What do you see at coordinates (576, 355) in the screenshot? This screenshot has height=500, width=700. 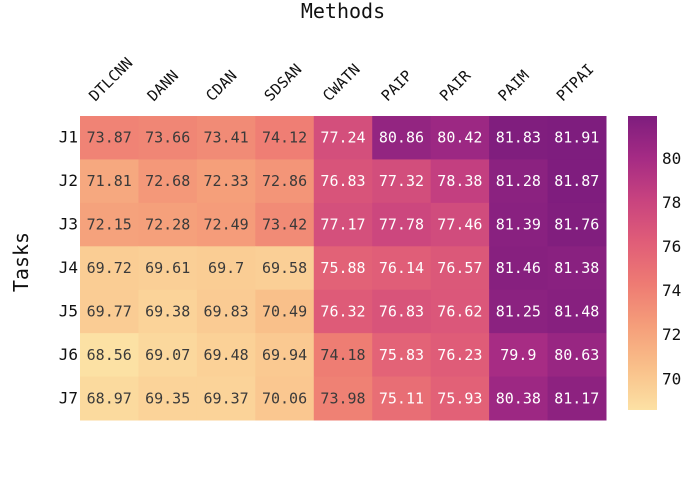 I see `cell-value-label: 80.63` at bounding box center [576, 355].